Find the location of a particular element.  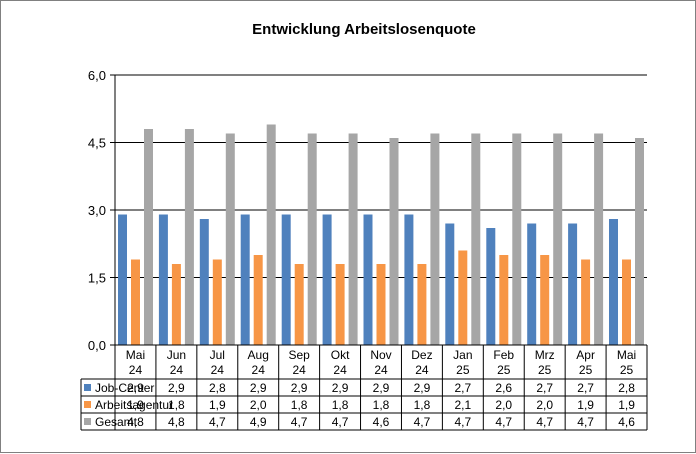

y-tick-label: 4,5 is located at coordinates (97, 143).